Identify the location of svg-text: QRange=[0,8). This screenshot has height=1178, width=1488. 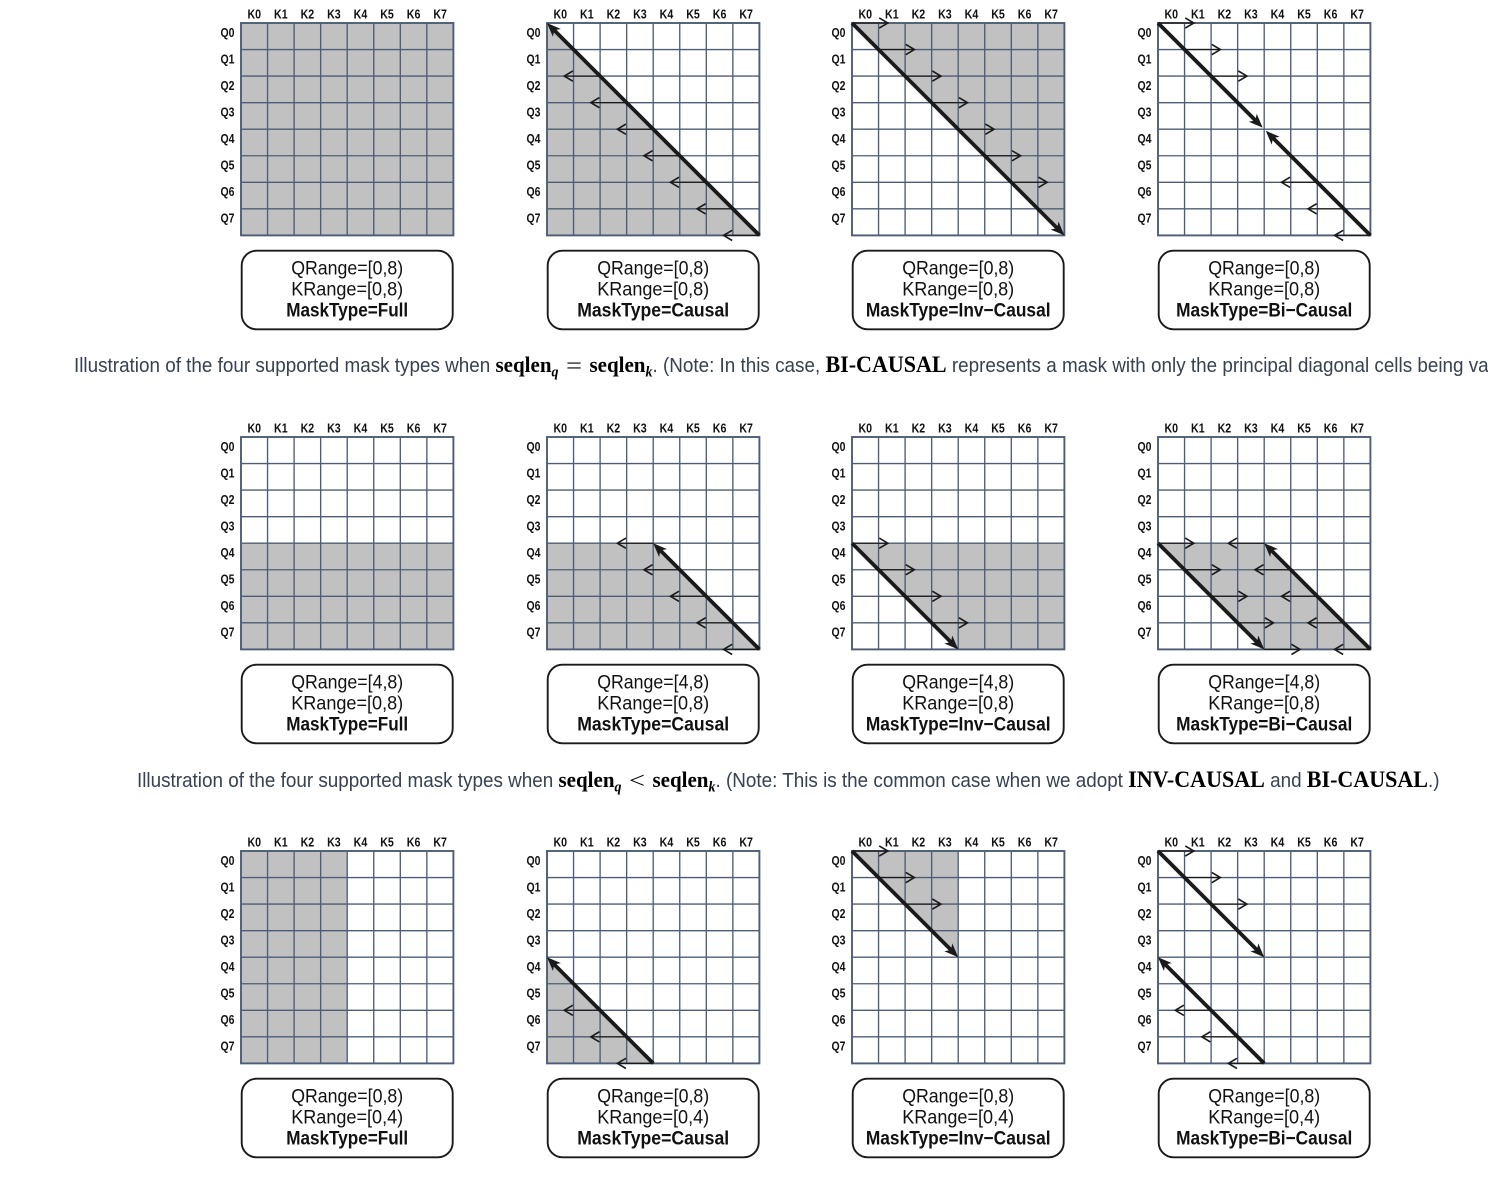
(653, 1096).